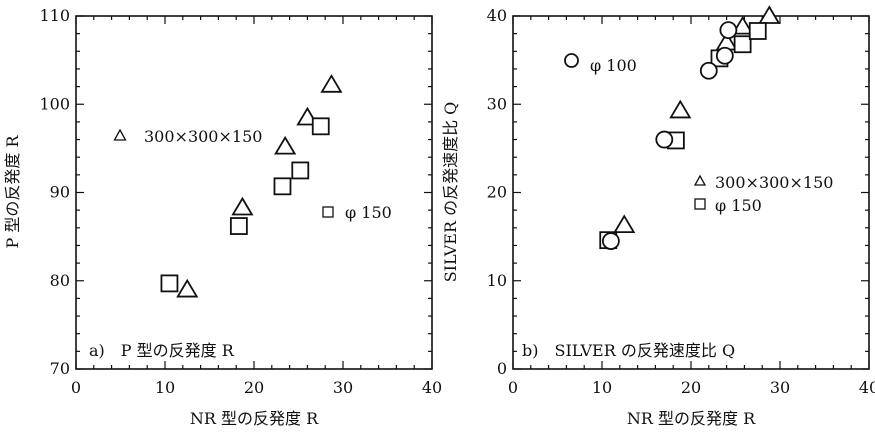 The width and height of the screenshot is (875, 433). What do you see at coordinates (368, 212) in the screenshot?
I see `panel-a-legend-square-label: φ 150` at bounding box center [368, 212].